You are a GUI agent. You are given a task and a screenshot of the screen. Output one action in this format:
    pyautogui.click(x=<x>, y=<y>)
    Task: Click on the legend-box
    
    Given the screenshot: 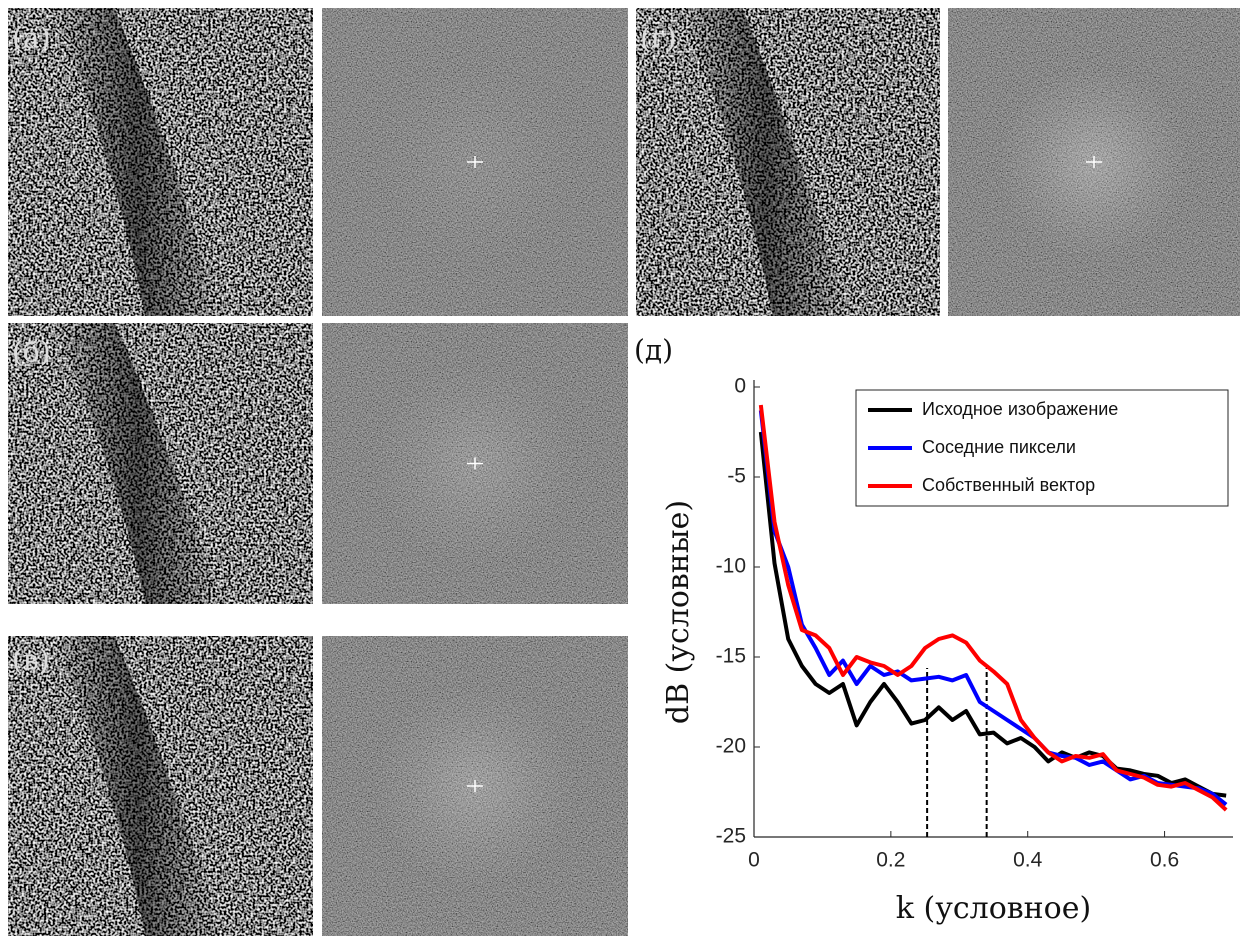 What is the action you would take?
    pyautogui.click(x=1042, y=448)
    